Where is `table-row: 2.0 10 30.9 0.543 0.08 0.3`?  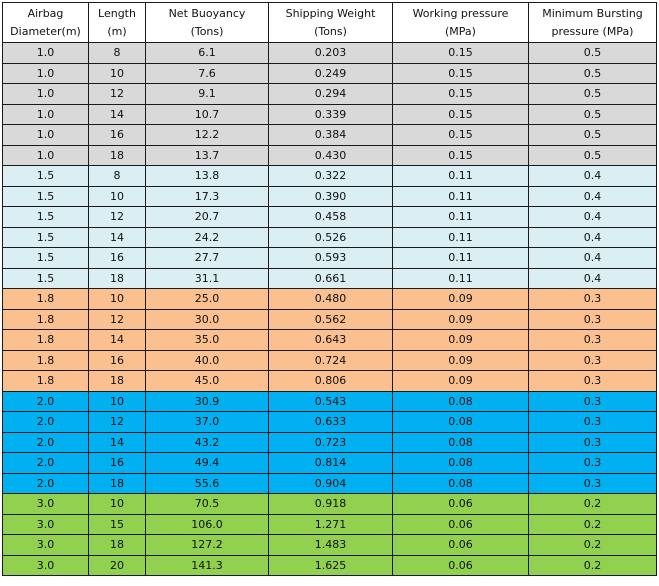
table-row: 2.0 10 30.9 0.543 0.08 0.3 is located at coordinates (329, 401).